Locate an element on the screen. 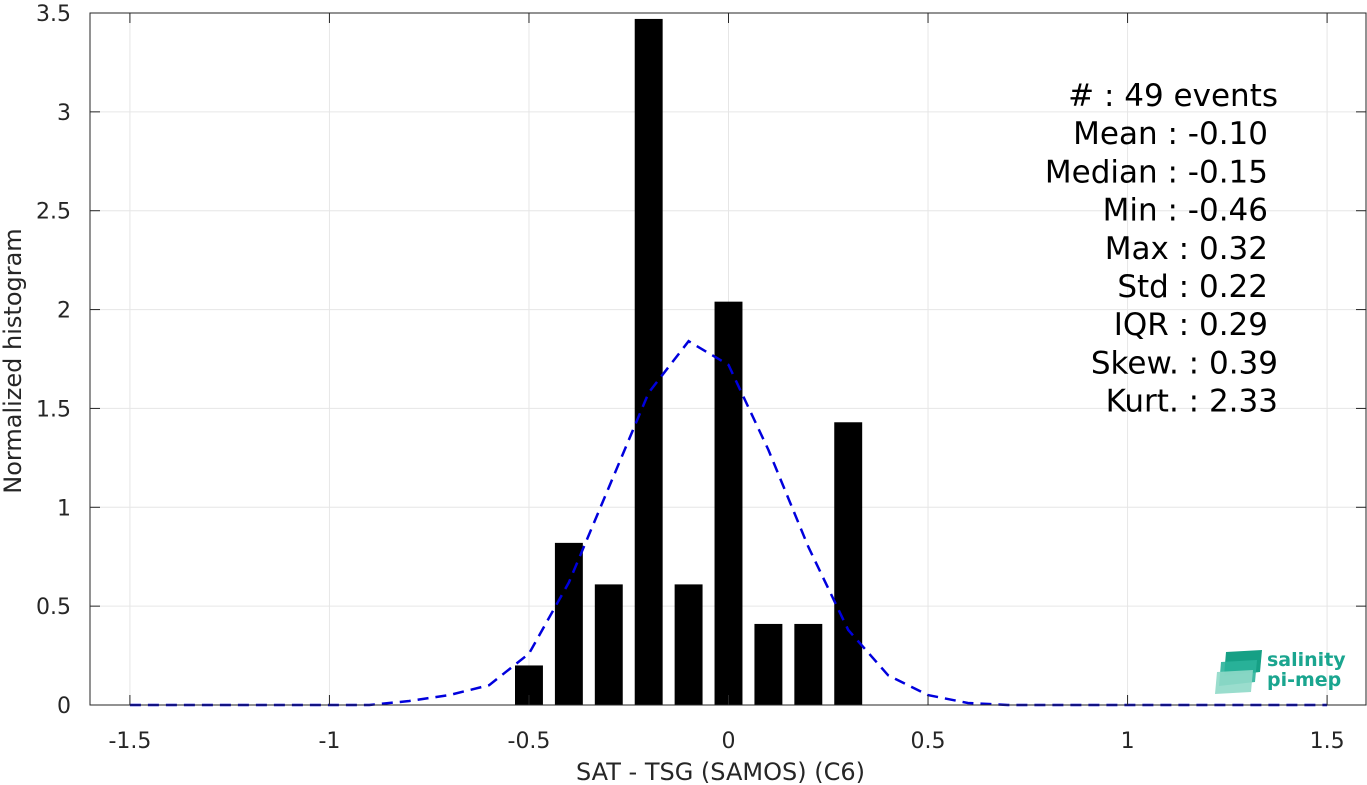 This screenshot has width=1367, height=785. stat-label: IQR : 0.29 is located at coordinates (1191, 325).